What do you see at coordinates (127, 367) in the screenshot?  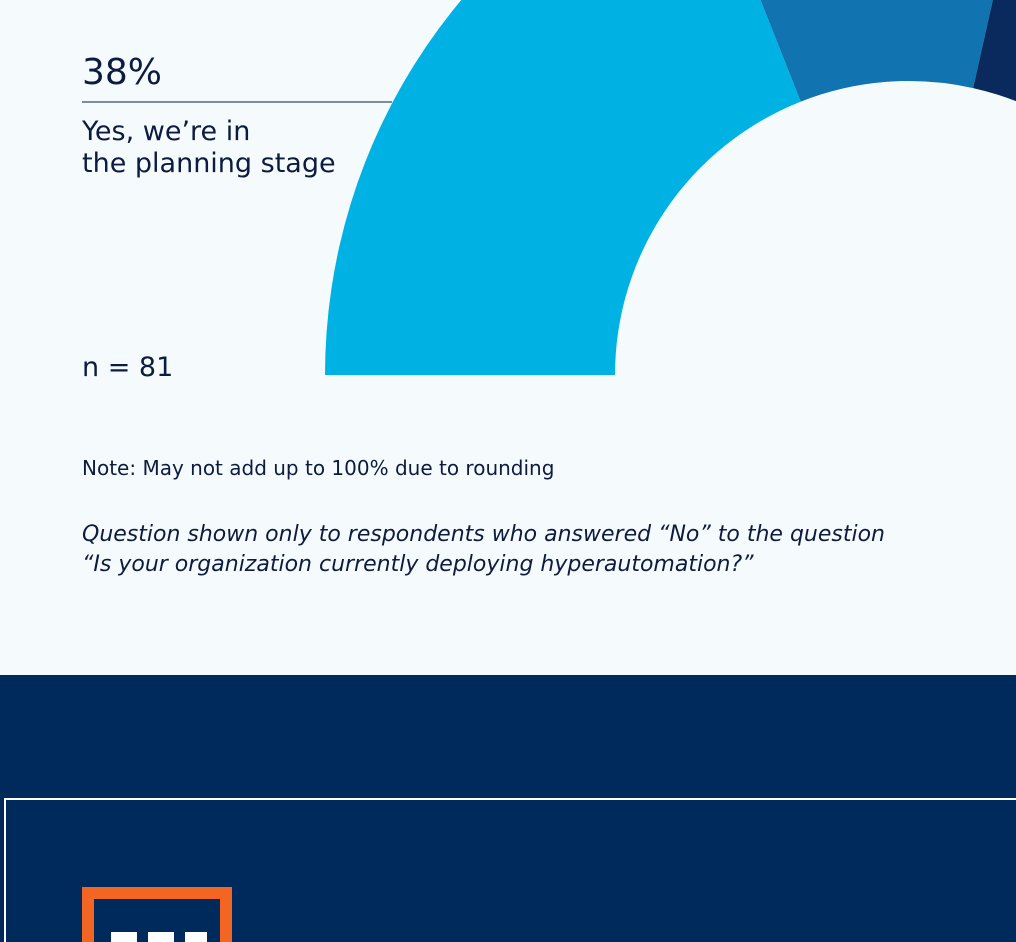 I see `sample-size: n = 81` at bounding box center [127, 367].